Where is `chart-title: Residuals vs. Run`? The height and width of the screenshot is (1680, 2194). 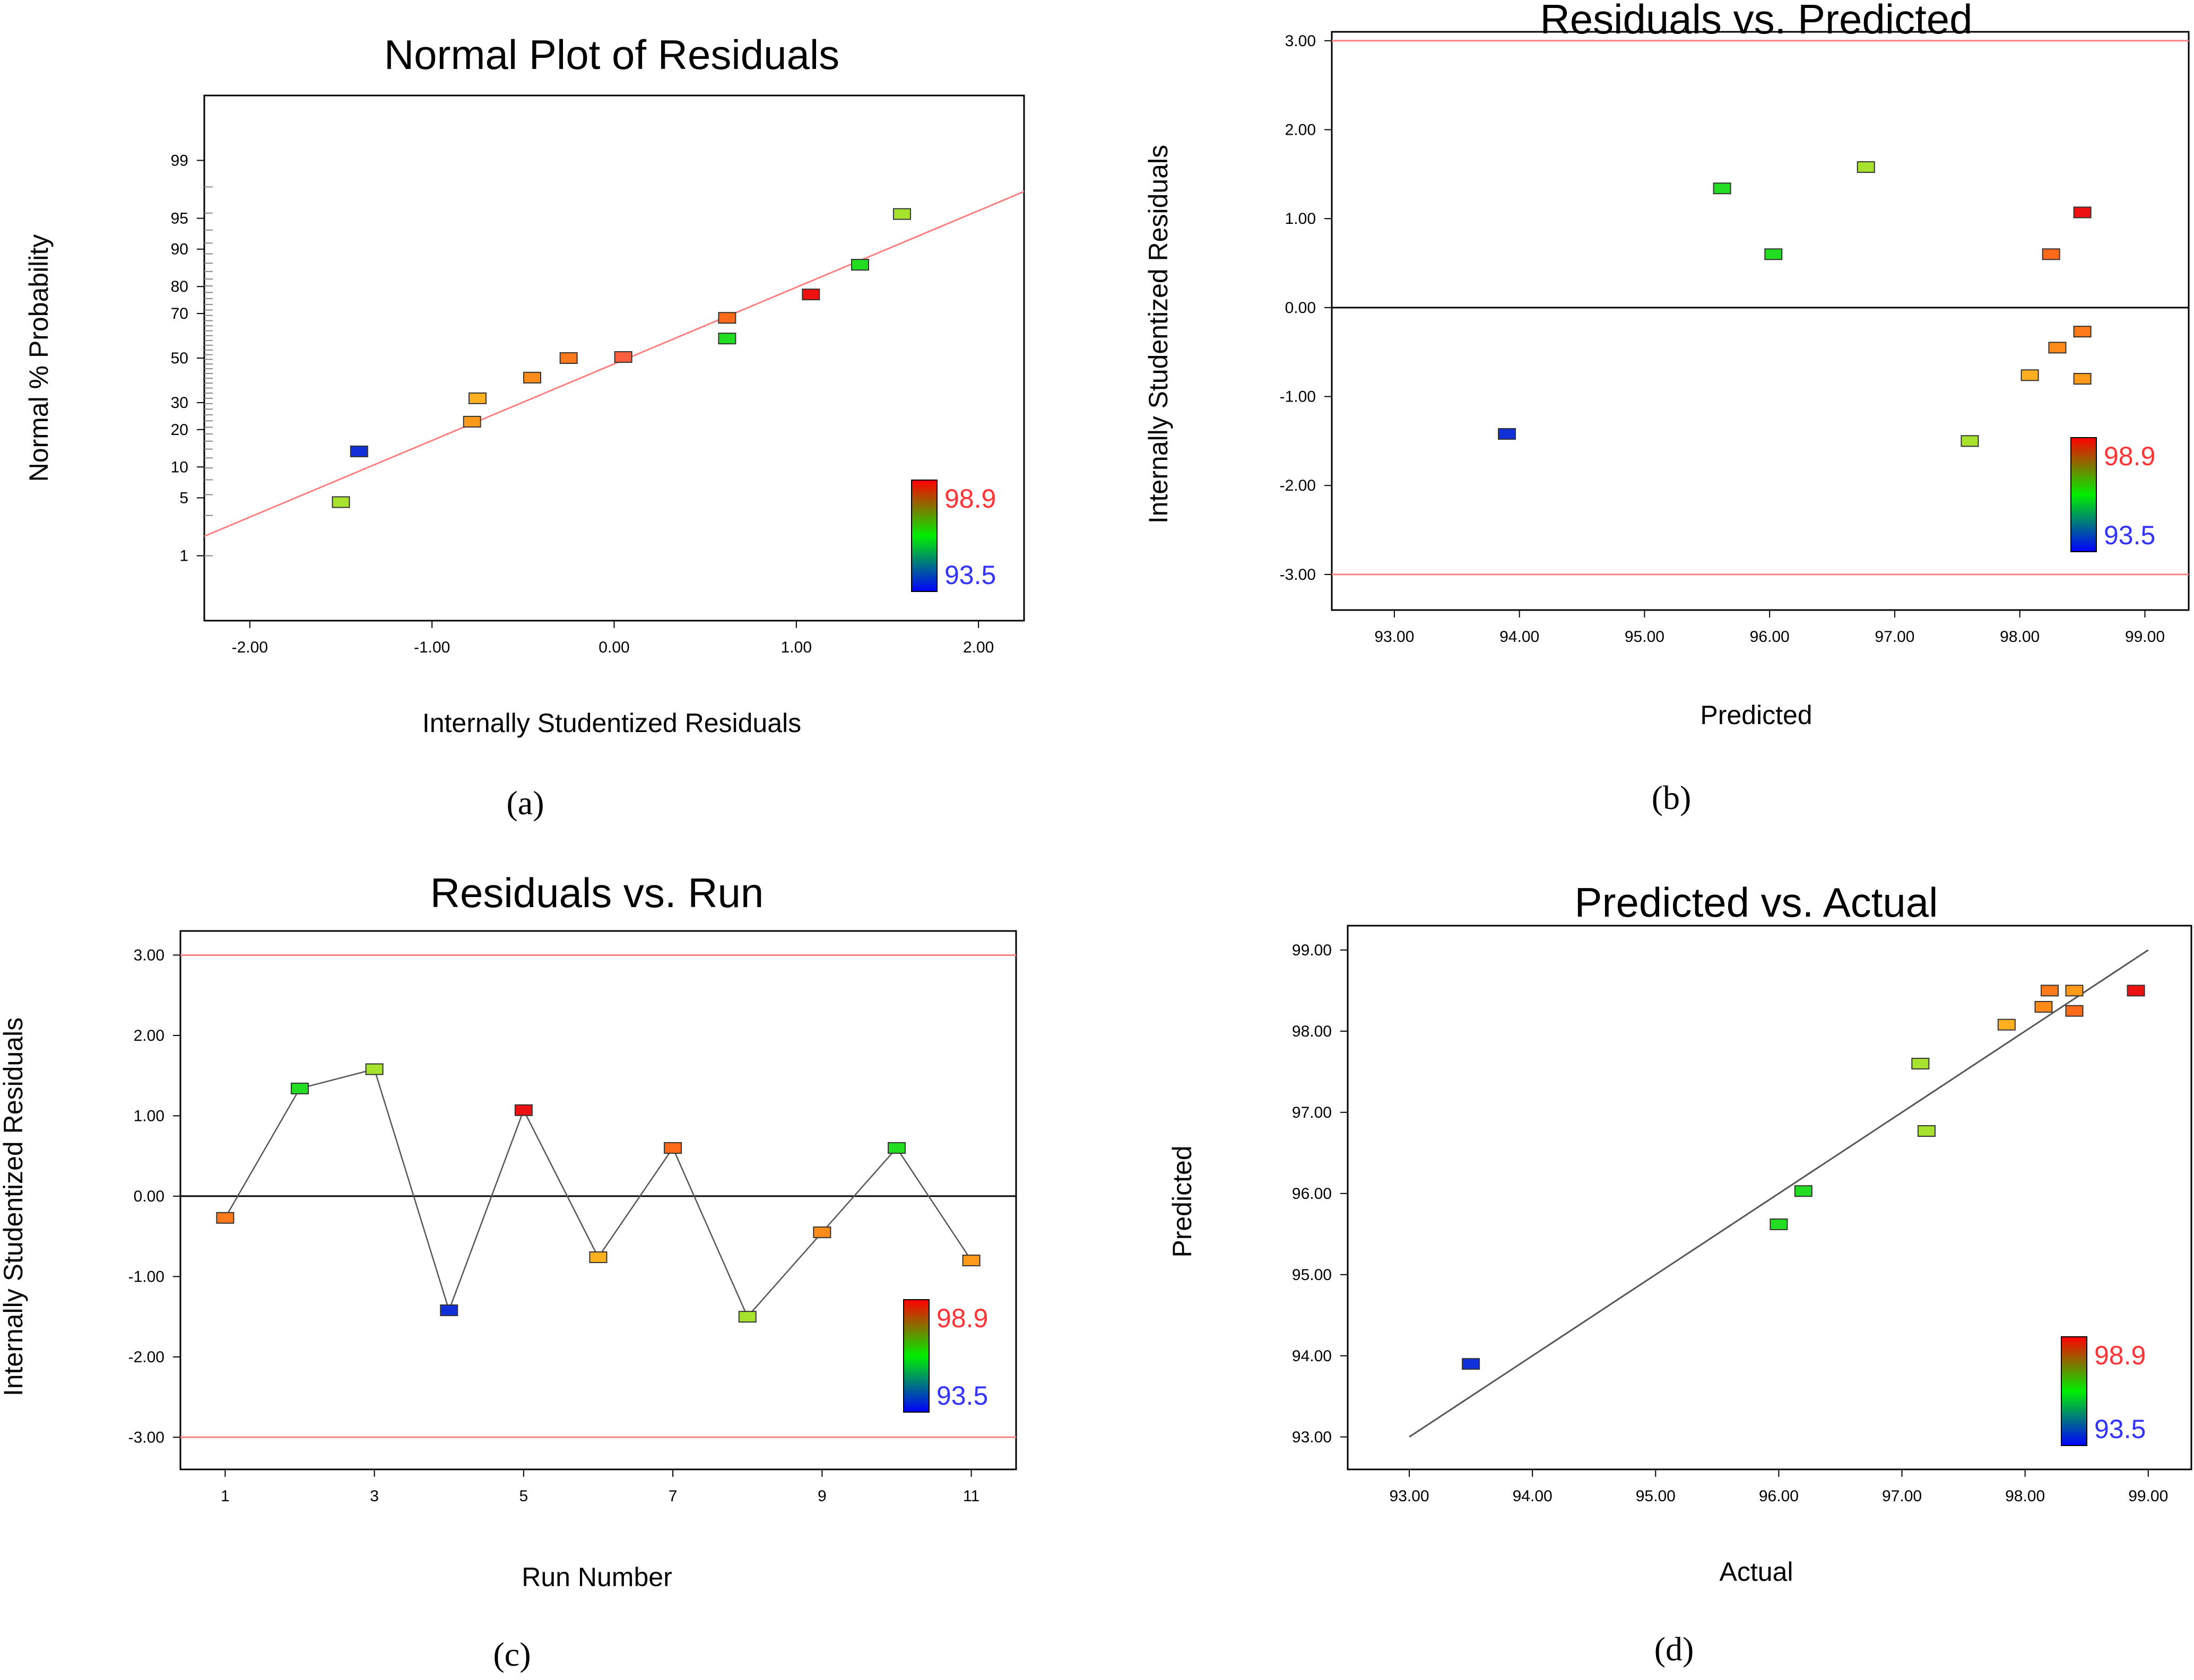
chart-title: Residuals vs. Run is located at coordinates (597, 892).